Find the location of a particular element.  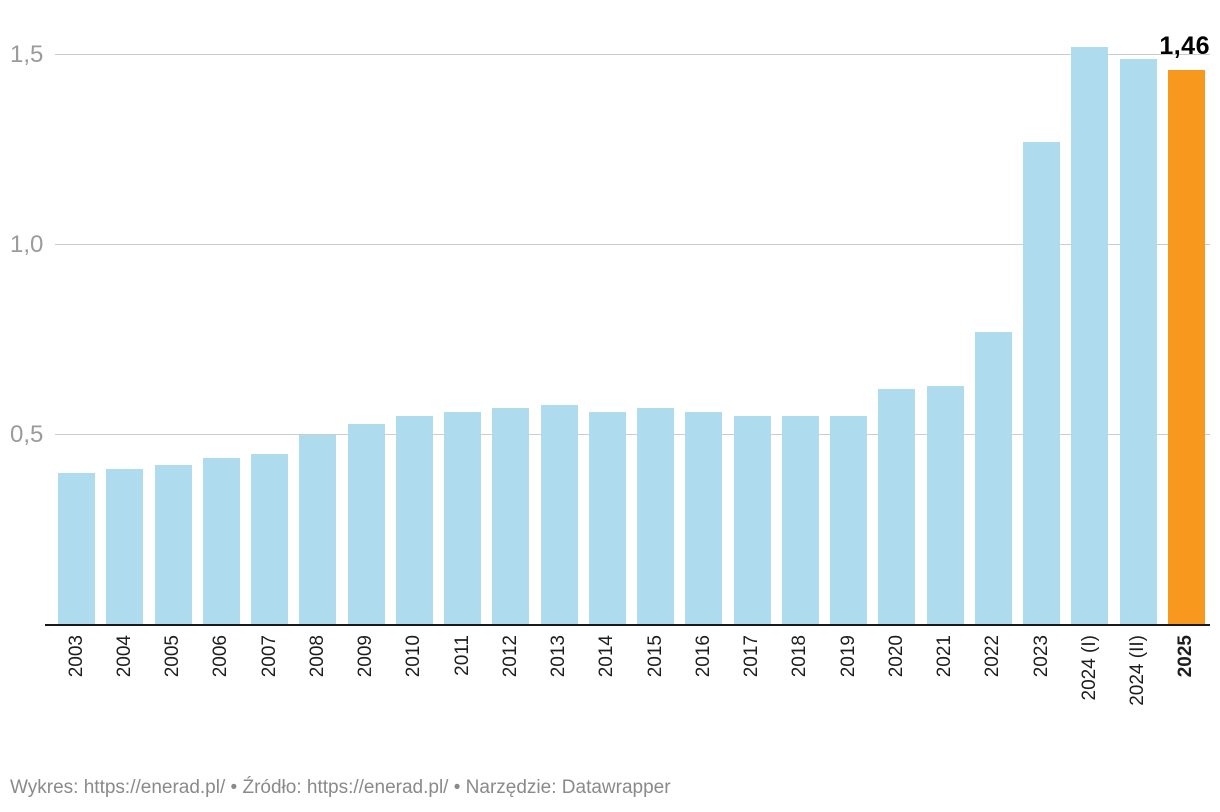

x-label-slot: 2013 is located at coordinates (559, 656).